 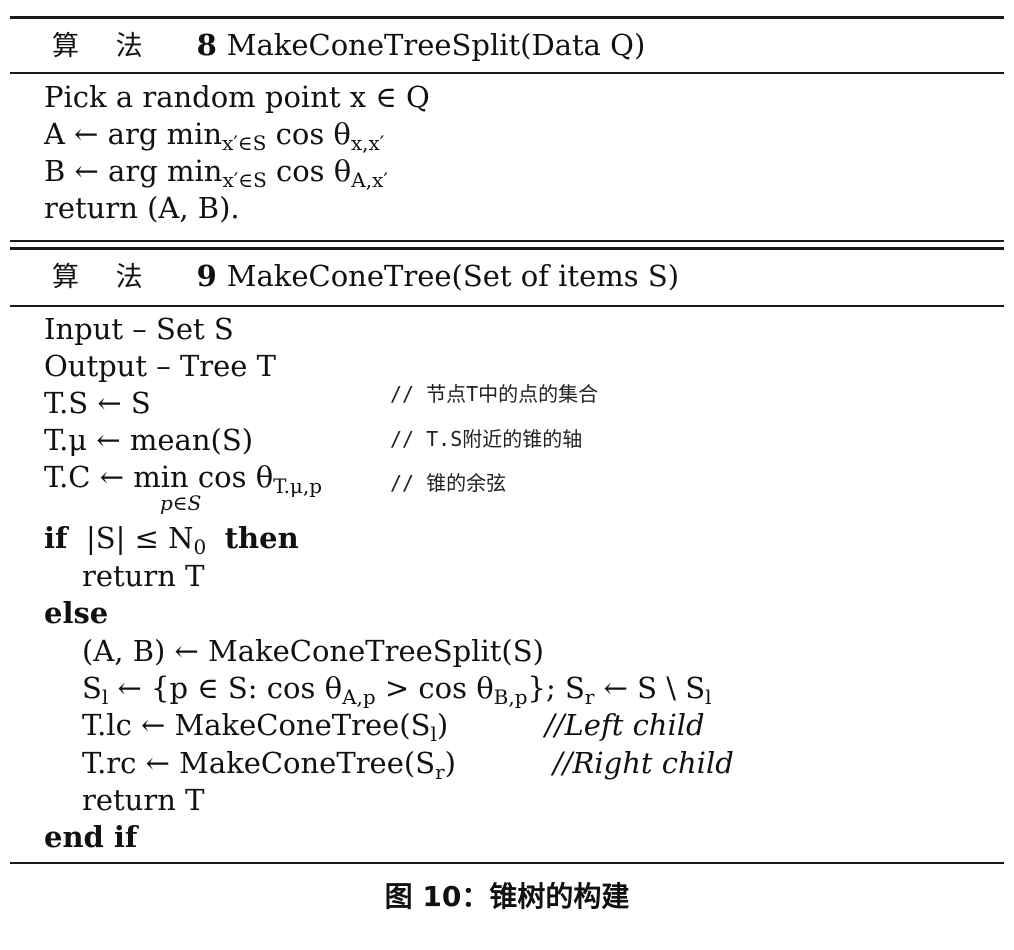 What do you see at coordinates (105, 697) in the screenshot?
I see `sl-pre-sub: l` at bounding box center [105, 697].